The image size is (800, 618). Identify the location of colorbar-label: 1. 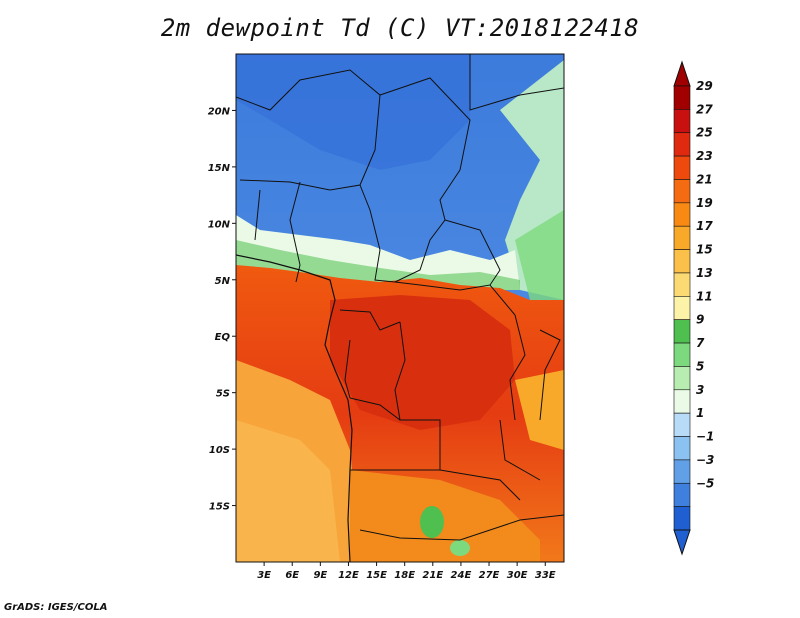
(700, 413).